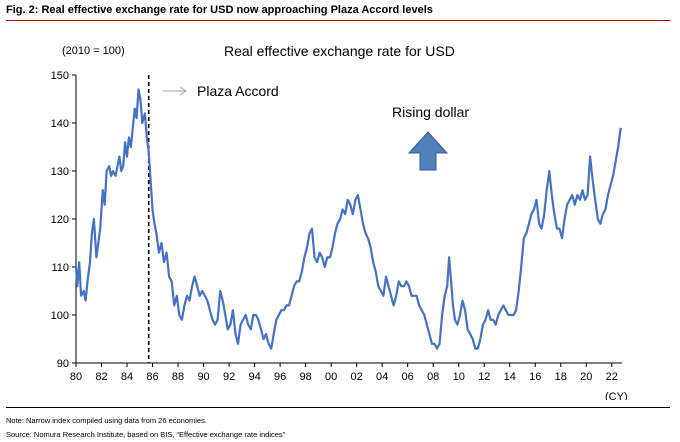 This screenshot has width=680, height=442. Describe the element at coordinates (63, 364) in the screenshot. I see `y-tick-label: 90` at that location.